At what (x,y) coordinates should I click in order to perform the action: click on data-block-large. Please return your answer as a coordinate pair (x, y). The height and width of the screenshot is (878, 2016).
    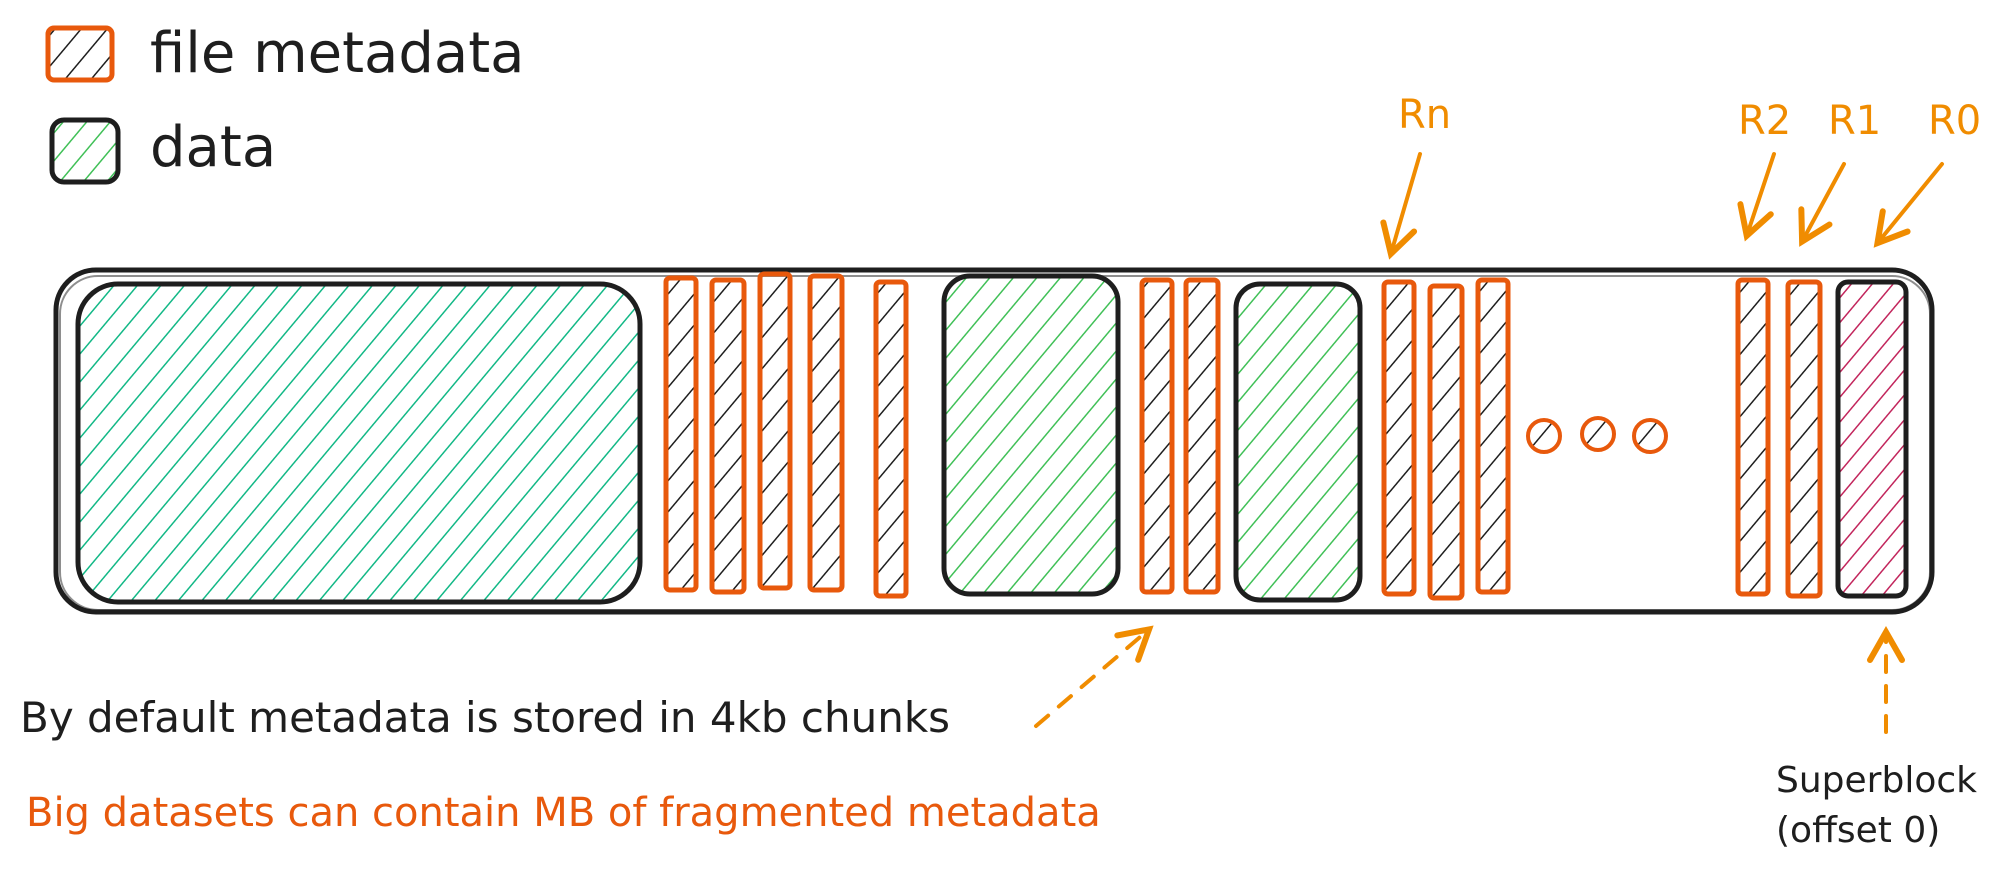
    Looking at the image, I should click on (359, 443).